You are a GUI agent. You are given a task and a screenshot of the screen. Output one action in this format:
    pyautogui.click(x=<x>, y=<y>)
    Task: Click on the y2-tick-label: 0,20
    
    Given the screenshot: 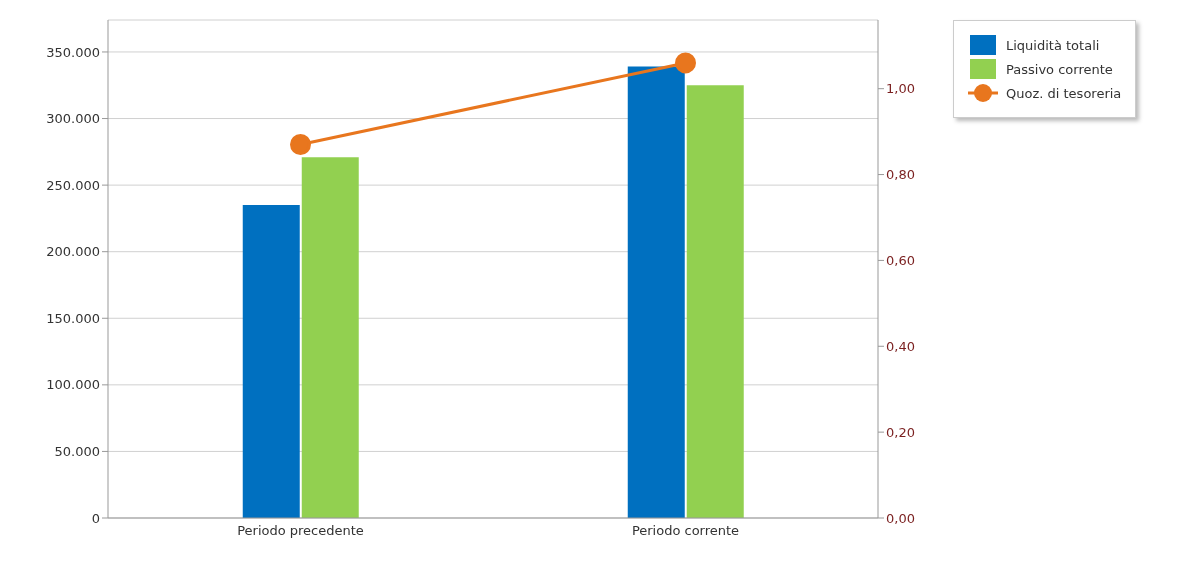 What is the action you would take?
    pyautogui.click(x=900, y=432)
    